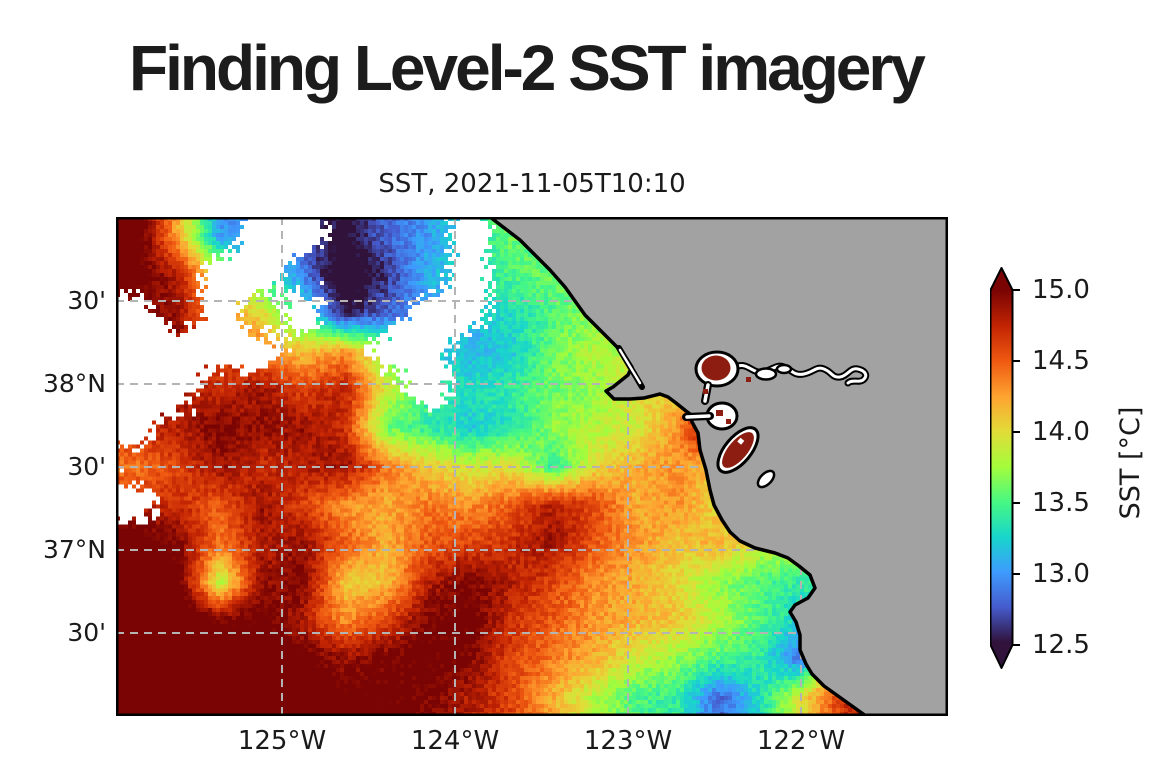  I want to click on y-tick-38-30: 30', so click(86, 300).